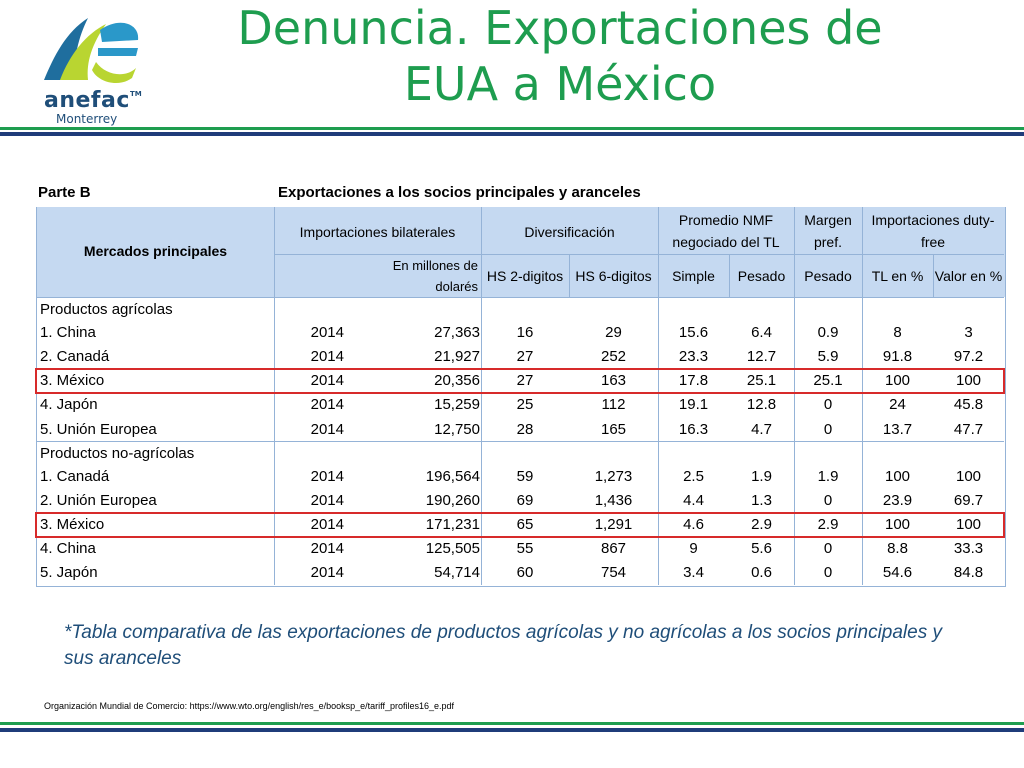 The width and height of the screenshot is (1024, 768). Describe the element at coordinates (761, 429) in the screenshot. I see `row-pesado: 4.7` at that location.